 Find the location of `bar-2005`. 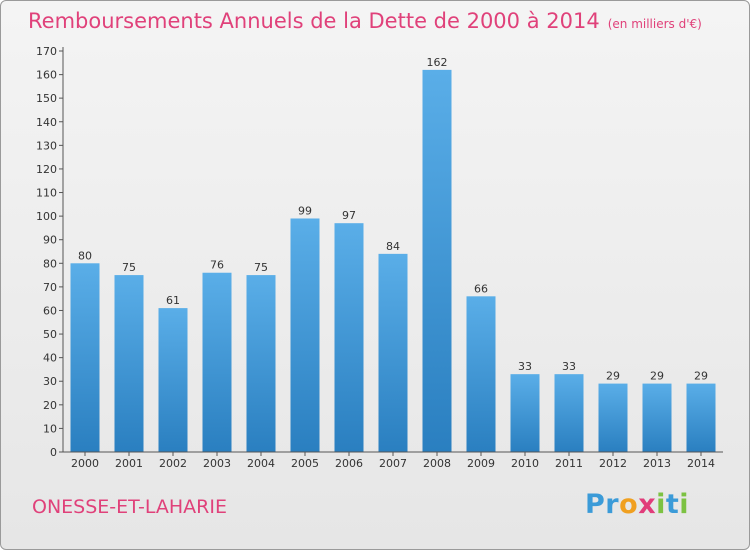

bar-2005 is located at coordinates (305, 335).